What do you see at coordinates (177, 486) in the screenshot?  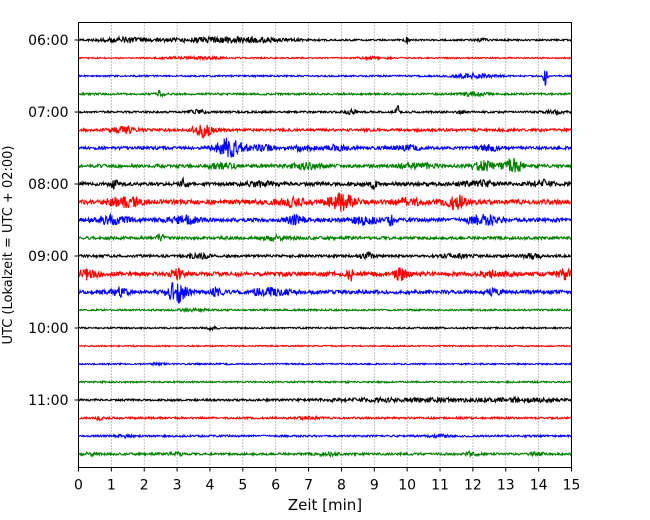 I see `x-tick-label: 3` at bounding box center [177, 486].